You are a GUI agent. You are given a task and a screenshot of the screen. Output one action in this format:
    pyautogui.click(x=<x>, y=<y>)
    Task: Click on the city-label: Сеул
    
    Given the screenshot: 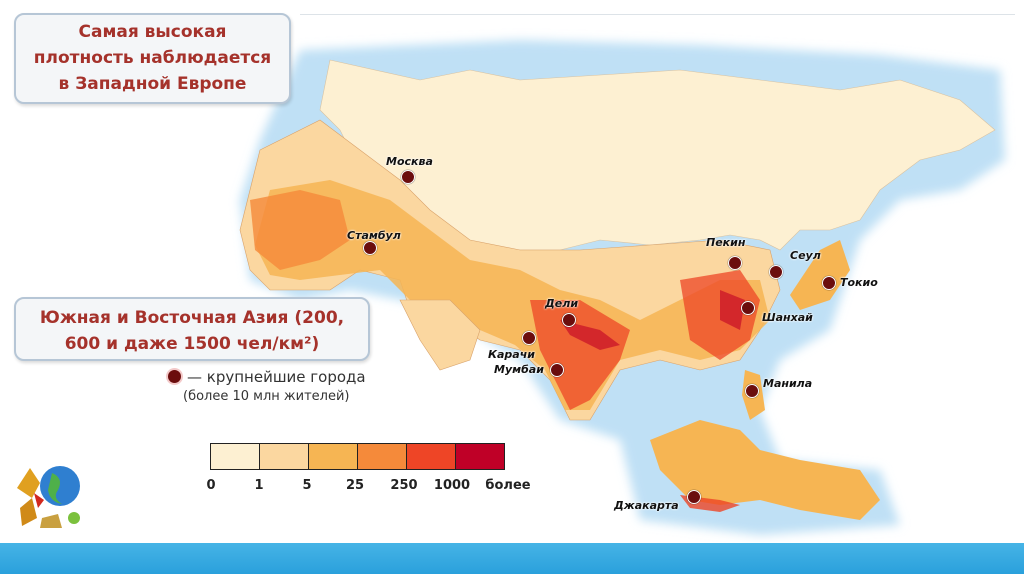 What is the action you would take?
    pyautogui.click(x=805, y=255)
    